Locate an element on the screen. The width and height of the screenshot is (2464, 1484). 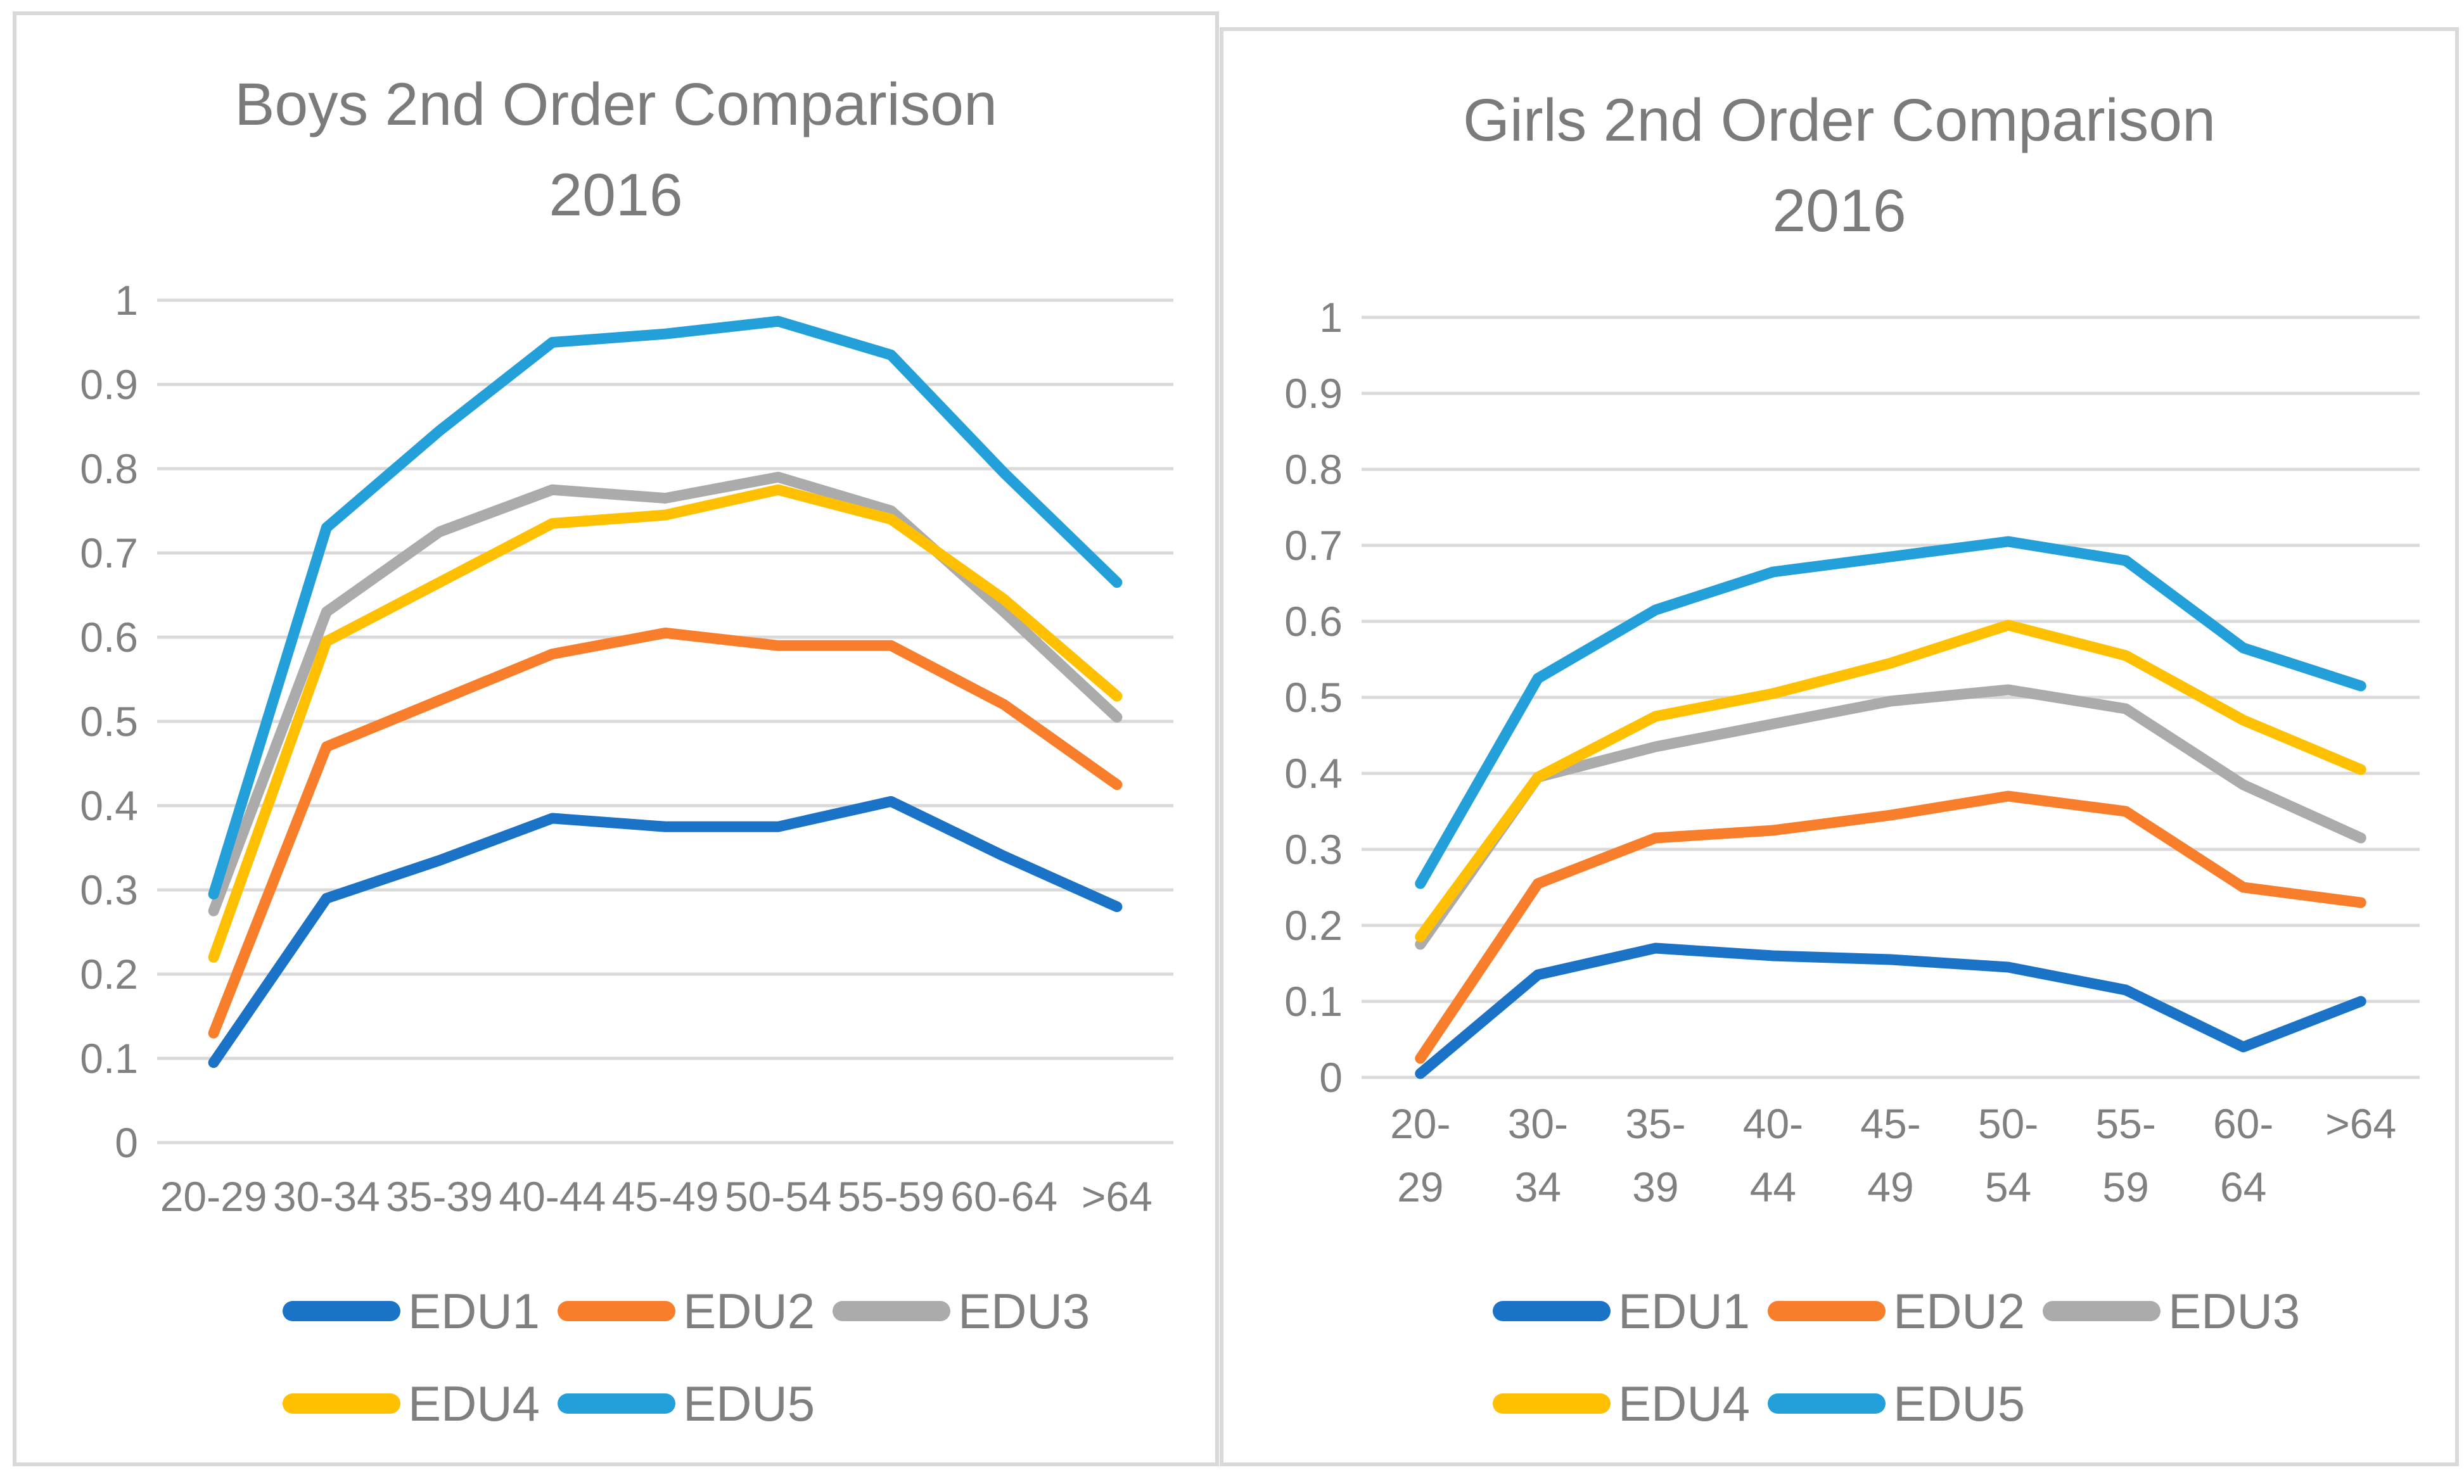
girls-chart-title: Girls 2nd Order Comparison 2016 is located at coordinates (1839, 165).